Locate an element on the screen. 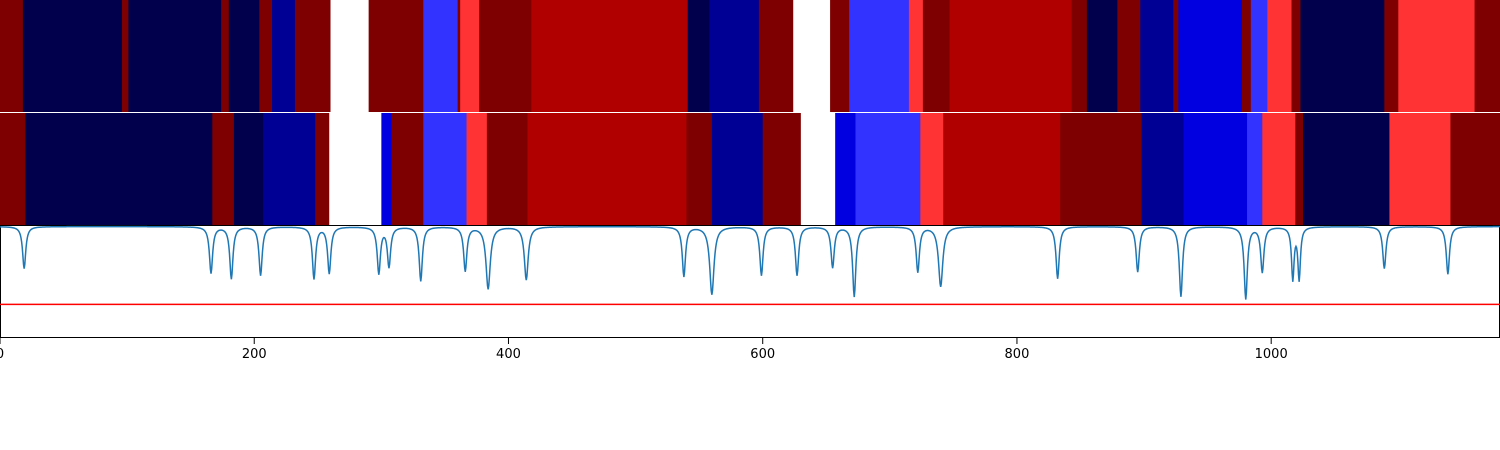 This screenshot has height=450, width=1500. x-tick-label-800: 800 is located at coordinates (1017, 354).